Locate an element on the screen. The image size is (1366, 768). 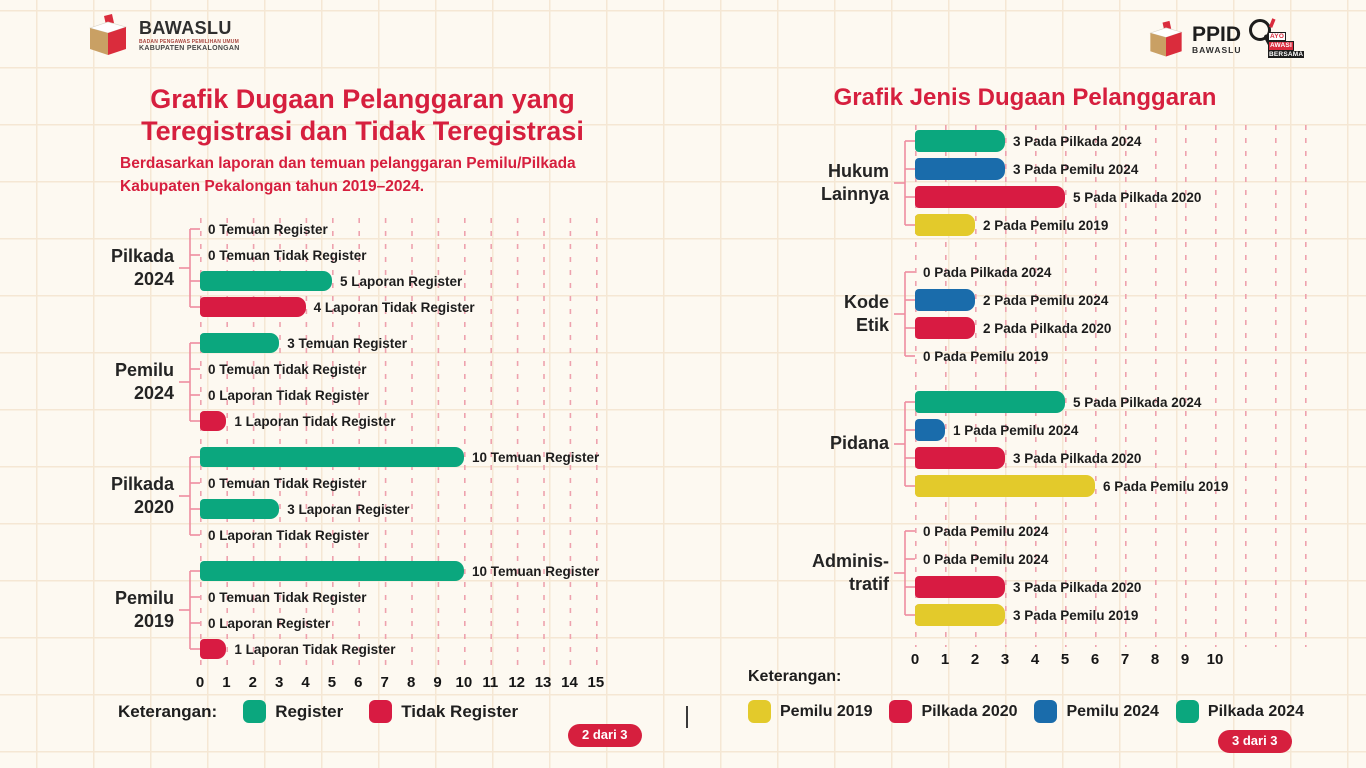
bar-label: 2 Pada Pilkada 2020 is located at coordinates (1047, 328).